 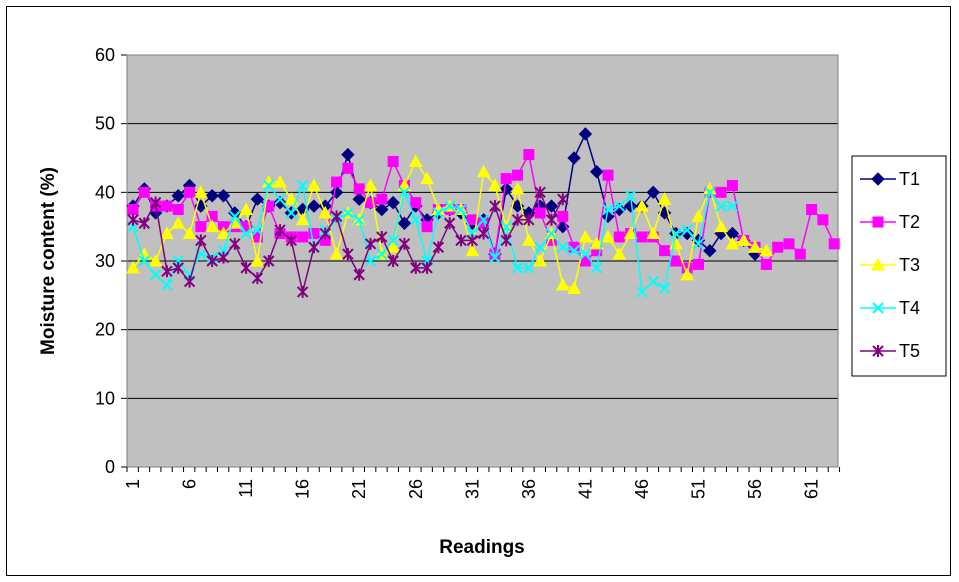 I want to click on y-tick-label: 50, so click(x=105, y=124).